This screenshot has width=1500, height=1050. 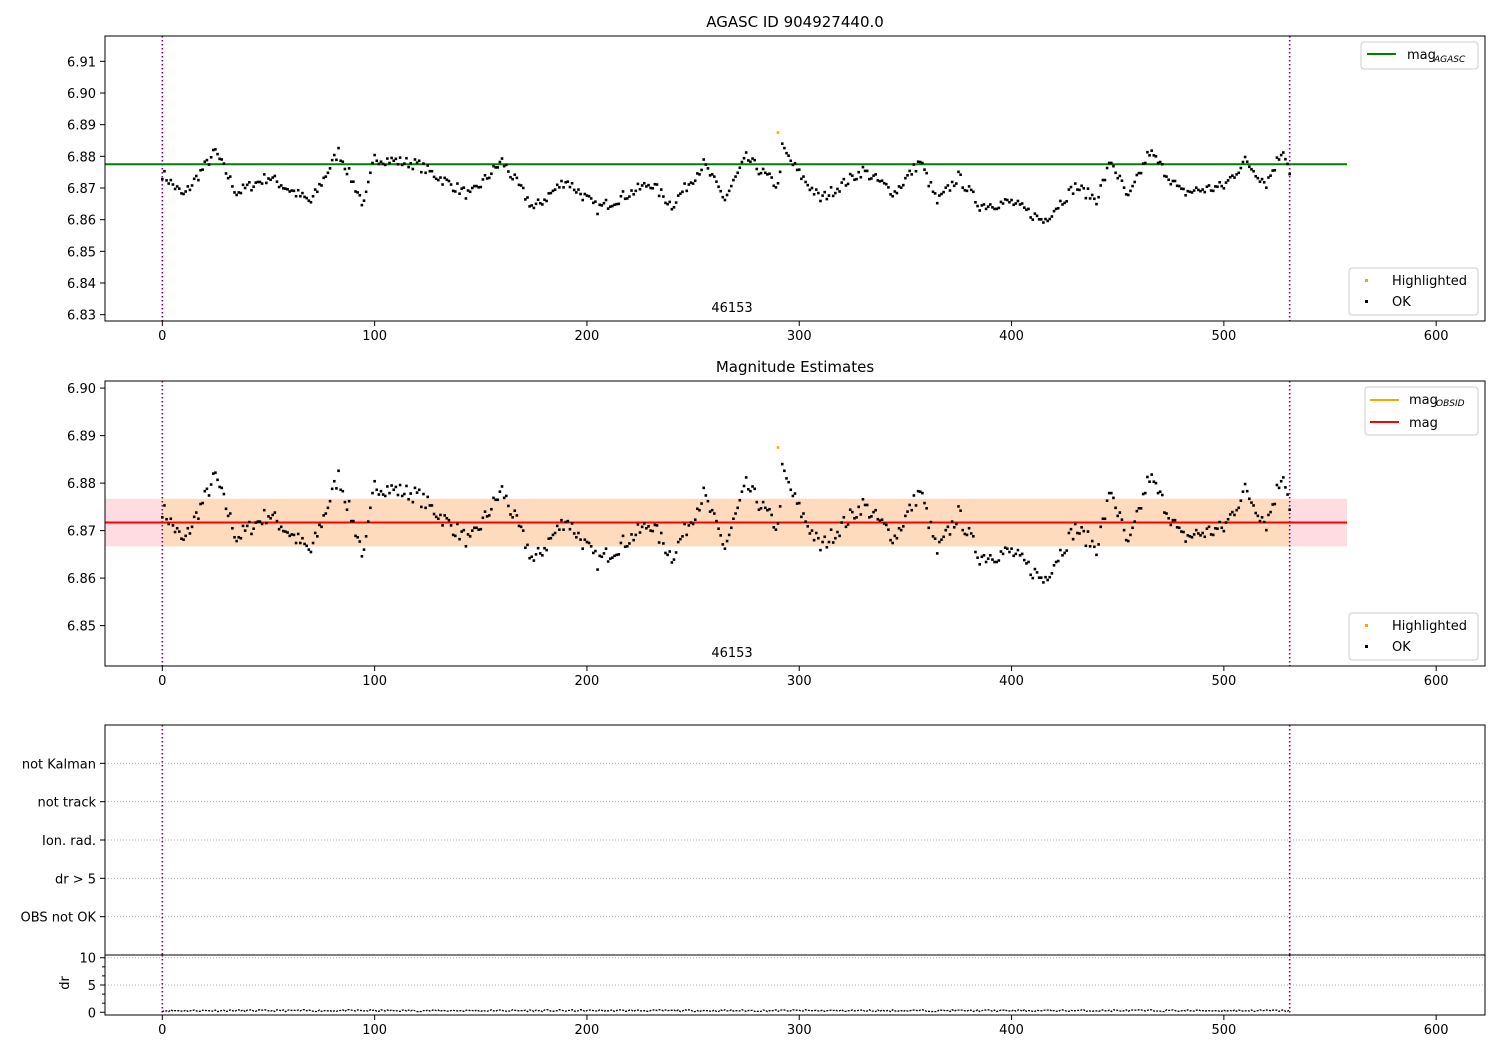 I want to click on panel2-line-legend: mag OBSID mag, so click(x=1421, y=411).